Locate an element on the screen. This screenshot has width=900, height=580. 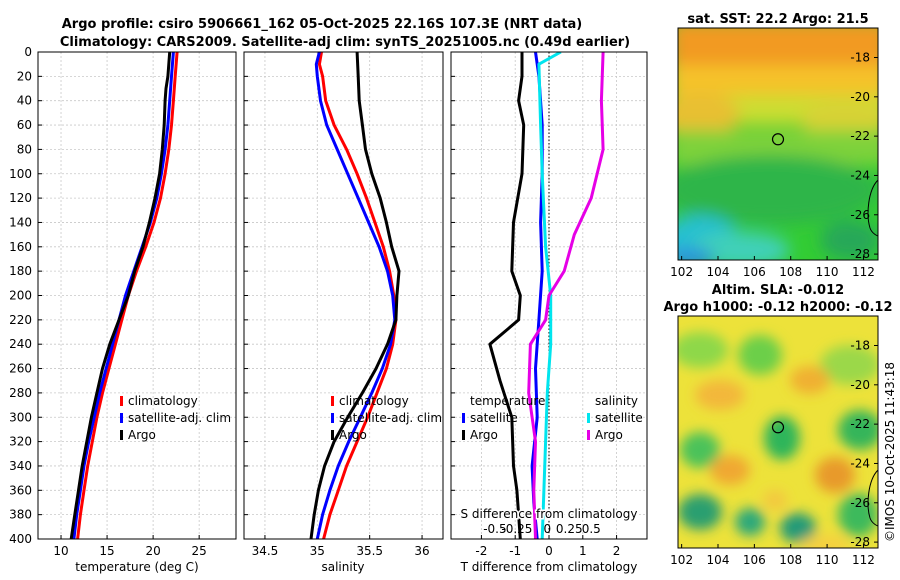
sla-map-frame is located at coordinates (778, 432).